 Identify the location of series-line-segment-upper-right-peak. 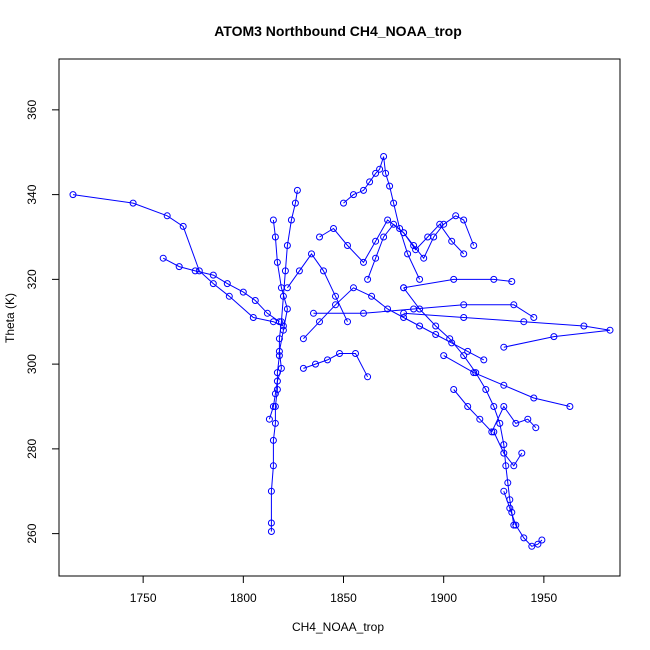
(421, 247).